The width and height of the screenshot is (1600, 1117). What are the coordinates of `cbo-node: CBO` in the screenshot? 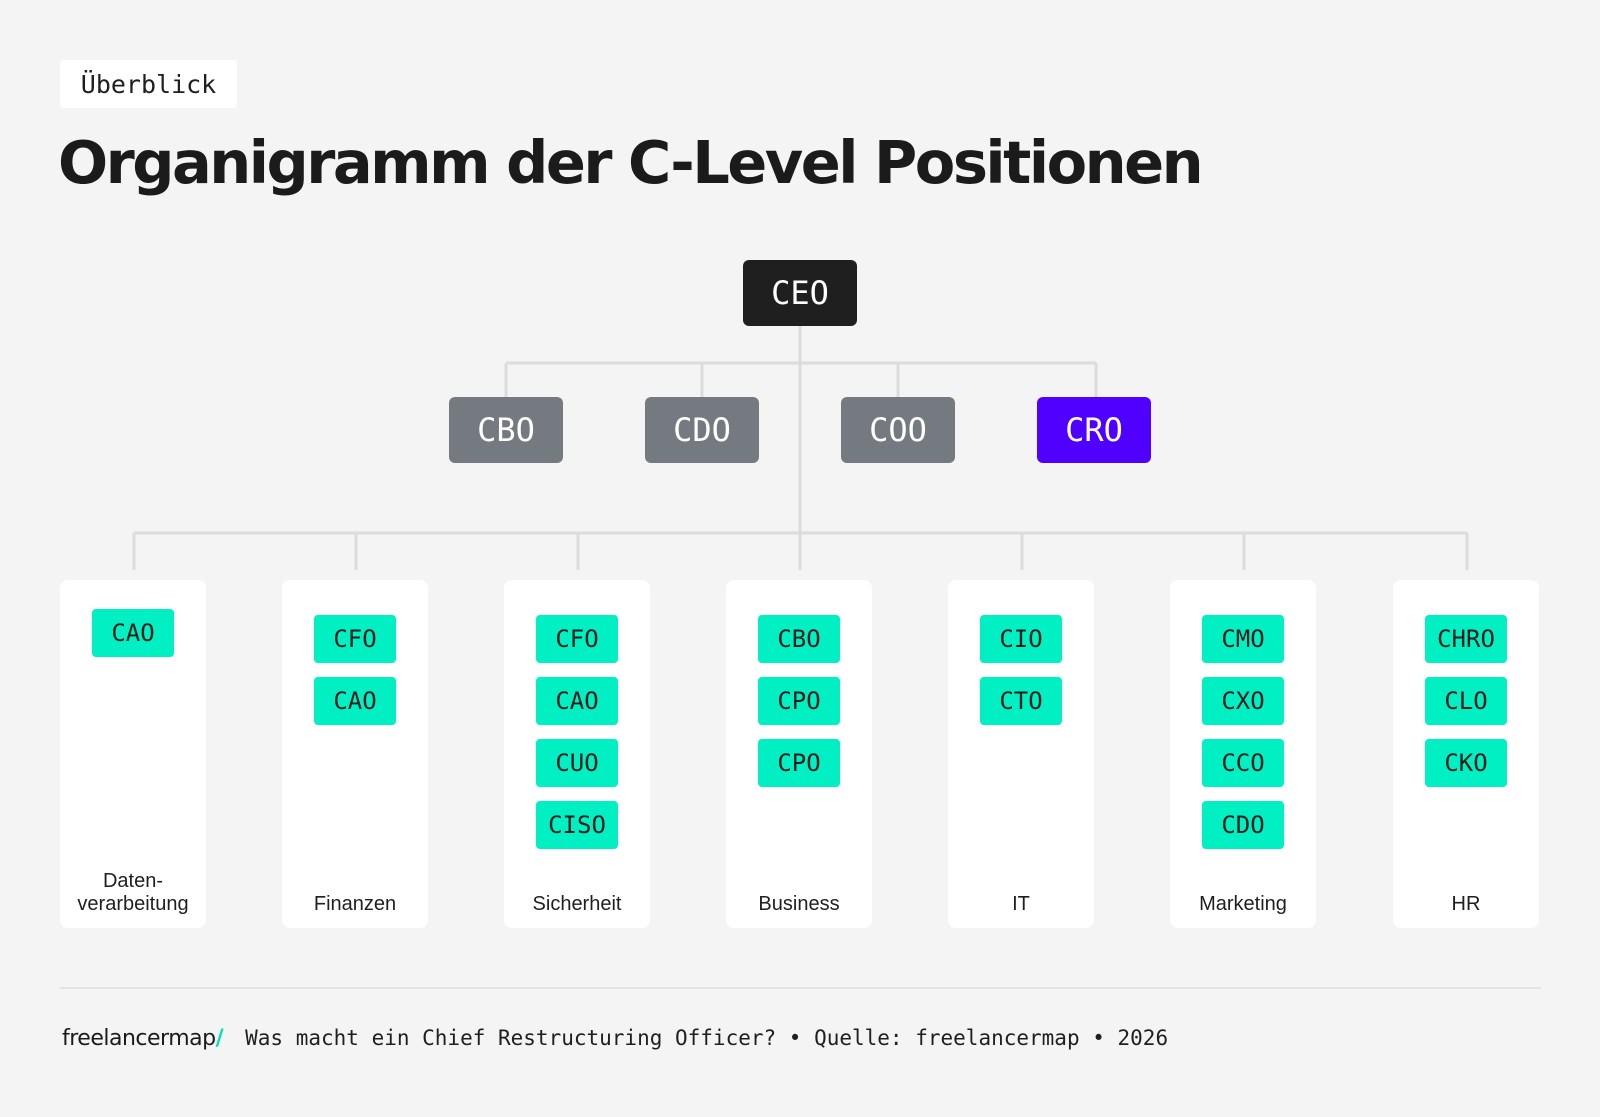 It's located at (506, 430).